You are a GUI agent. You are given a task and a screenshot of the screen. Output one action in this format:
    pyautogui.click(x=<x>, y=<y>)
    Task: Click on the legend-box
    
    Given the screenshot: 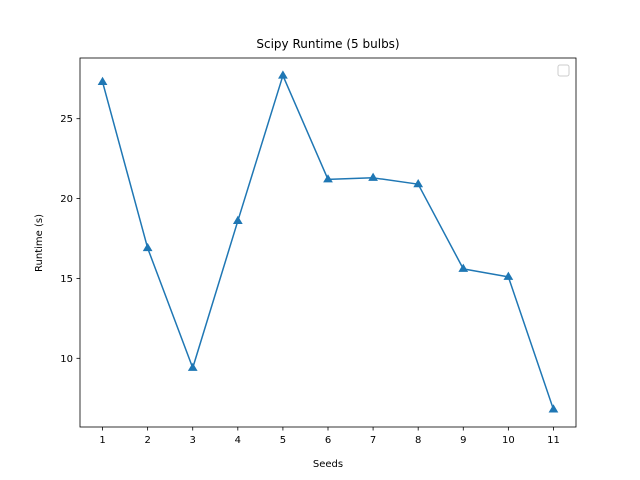 What is the action you would take?
    pyautogui.click(x=563, y=70)
    